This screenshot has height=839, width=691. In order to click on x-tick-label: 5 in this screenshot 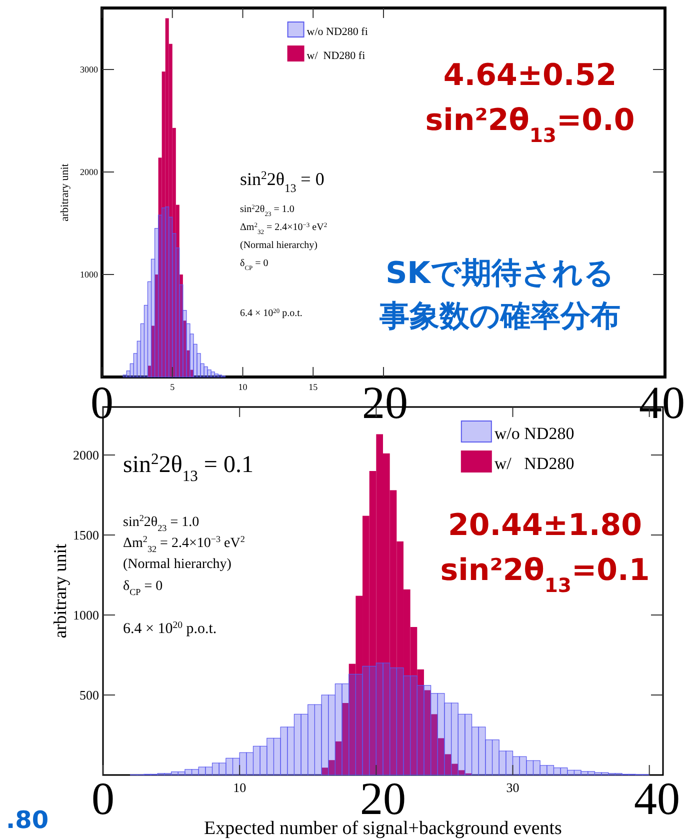, I will do `click(173, 387)`.